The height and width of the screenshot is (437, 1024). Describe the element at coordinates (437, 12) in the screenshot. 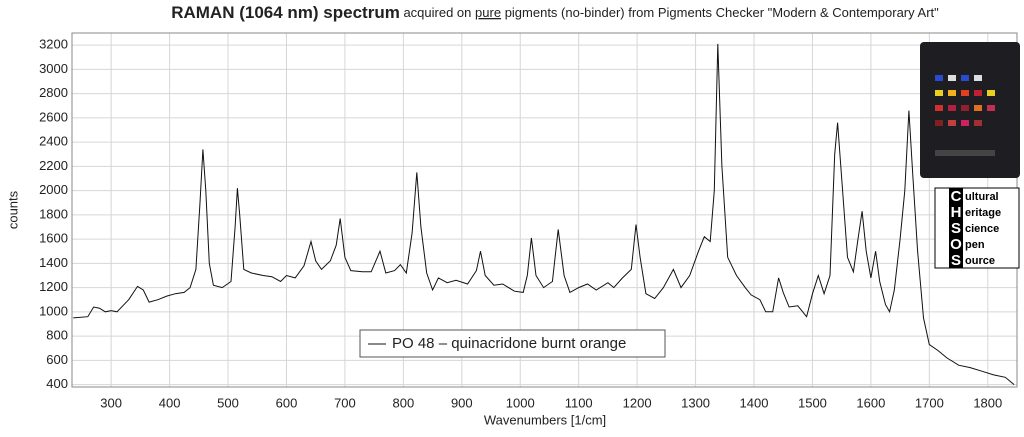

I see `title-pre: acquired on` at that location.